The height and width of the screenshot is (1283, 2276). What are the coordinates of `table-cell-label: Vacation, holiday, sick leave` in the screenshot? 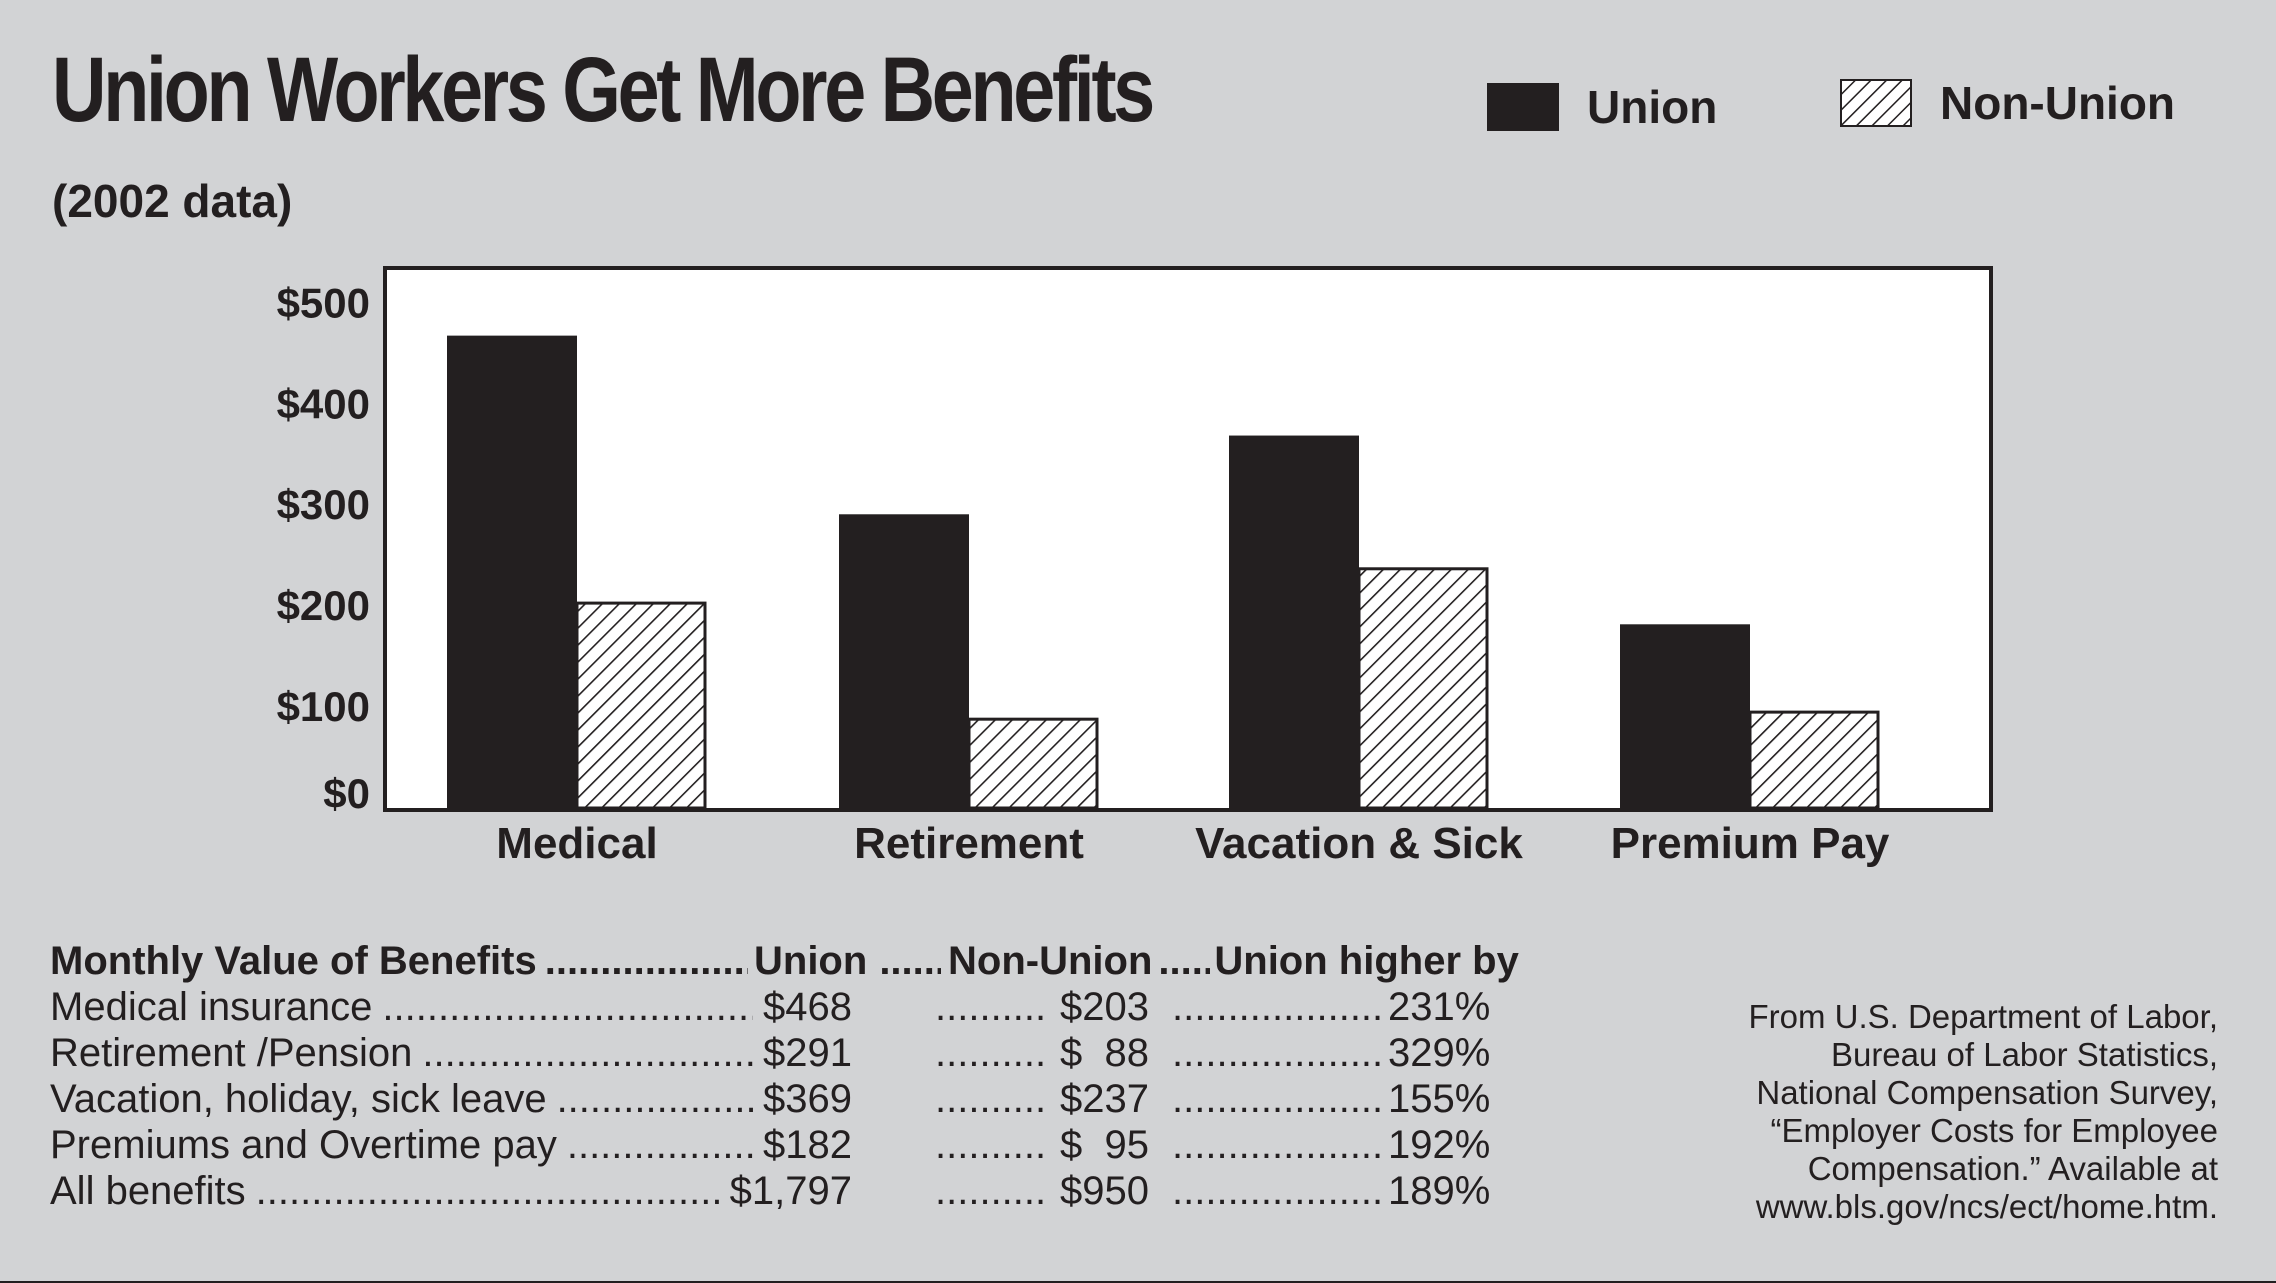 It's located at (298, 1099).